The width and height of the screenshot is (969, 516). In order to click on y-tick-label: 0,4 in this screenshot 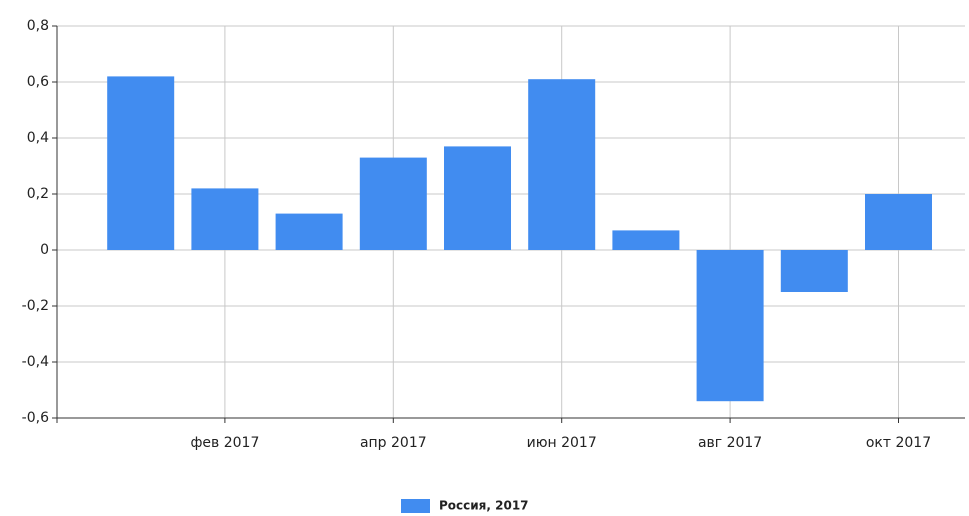, I will do `click(38, 138)`.